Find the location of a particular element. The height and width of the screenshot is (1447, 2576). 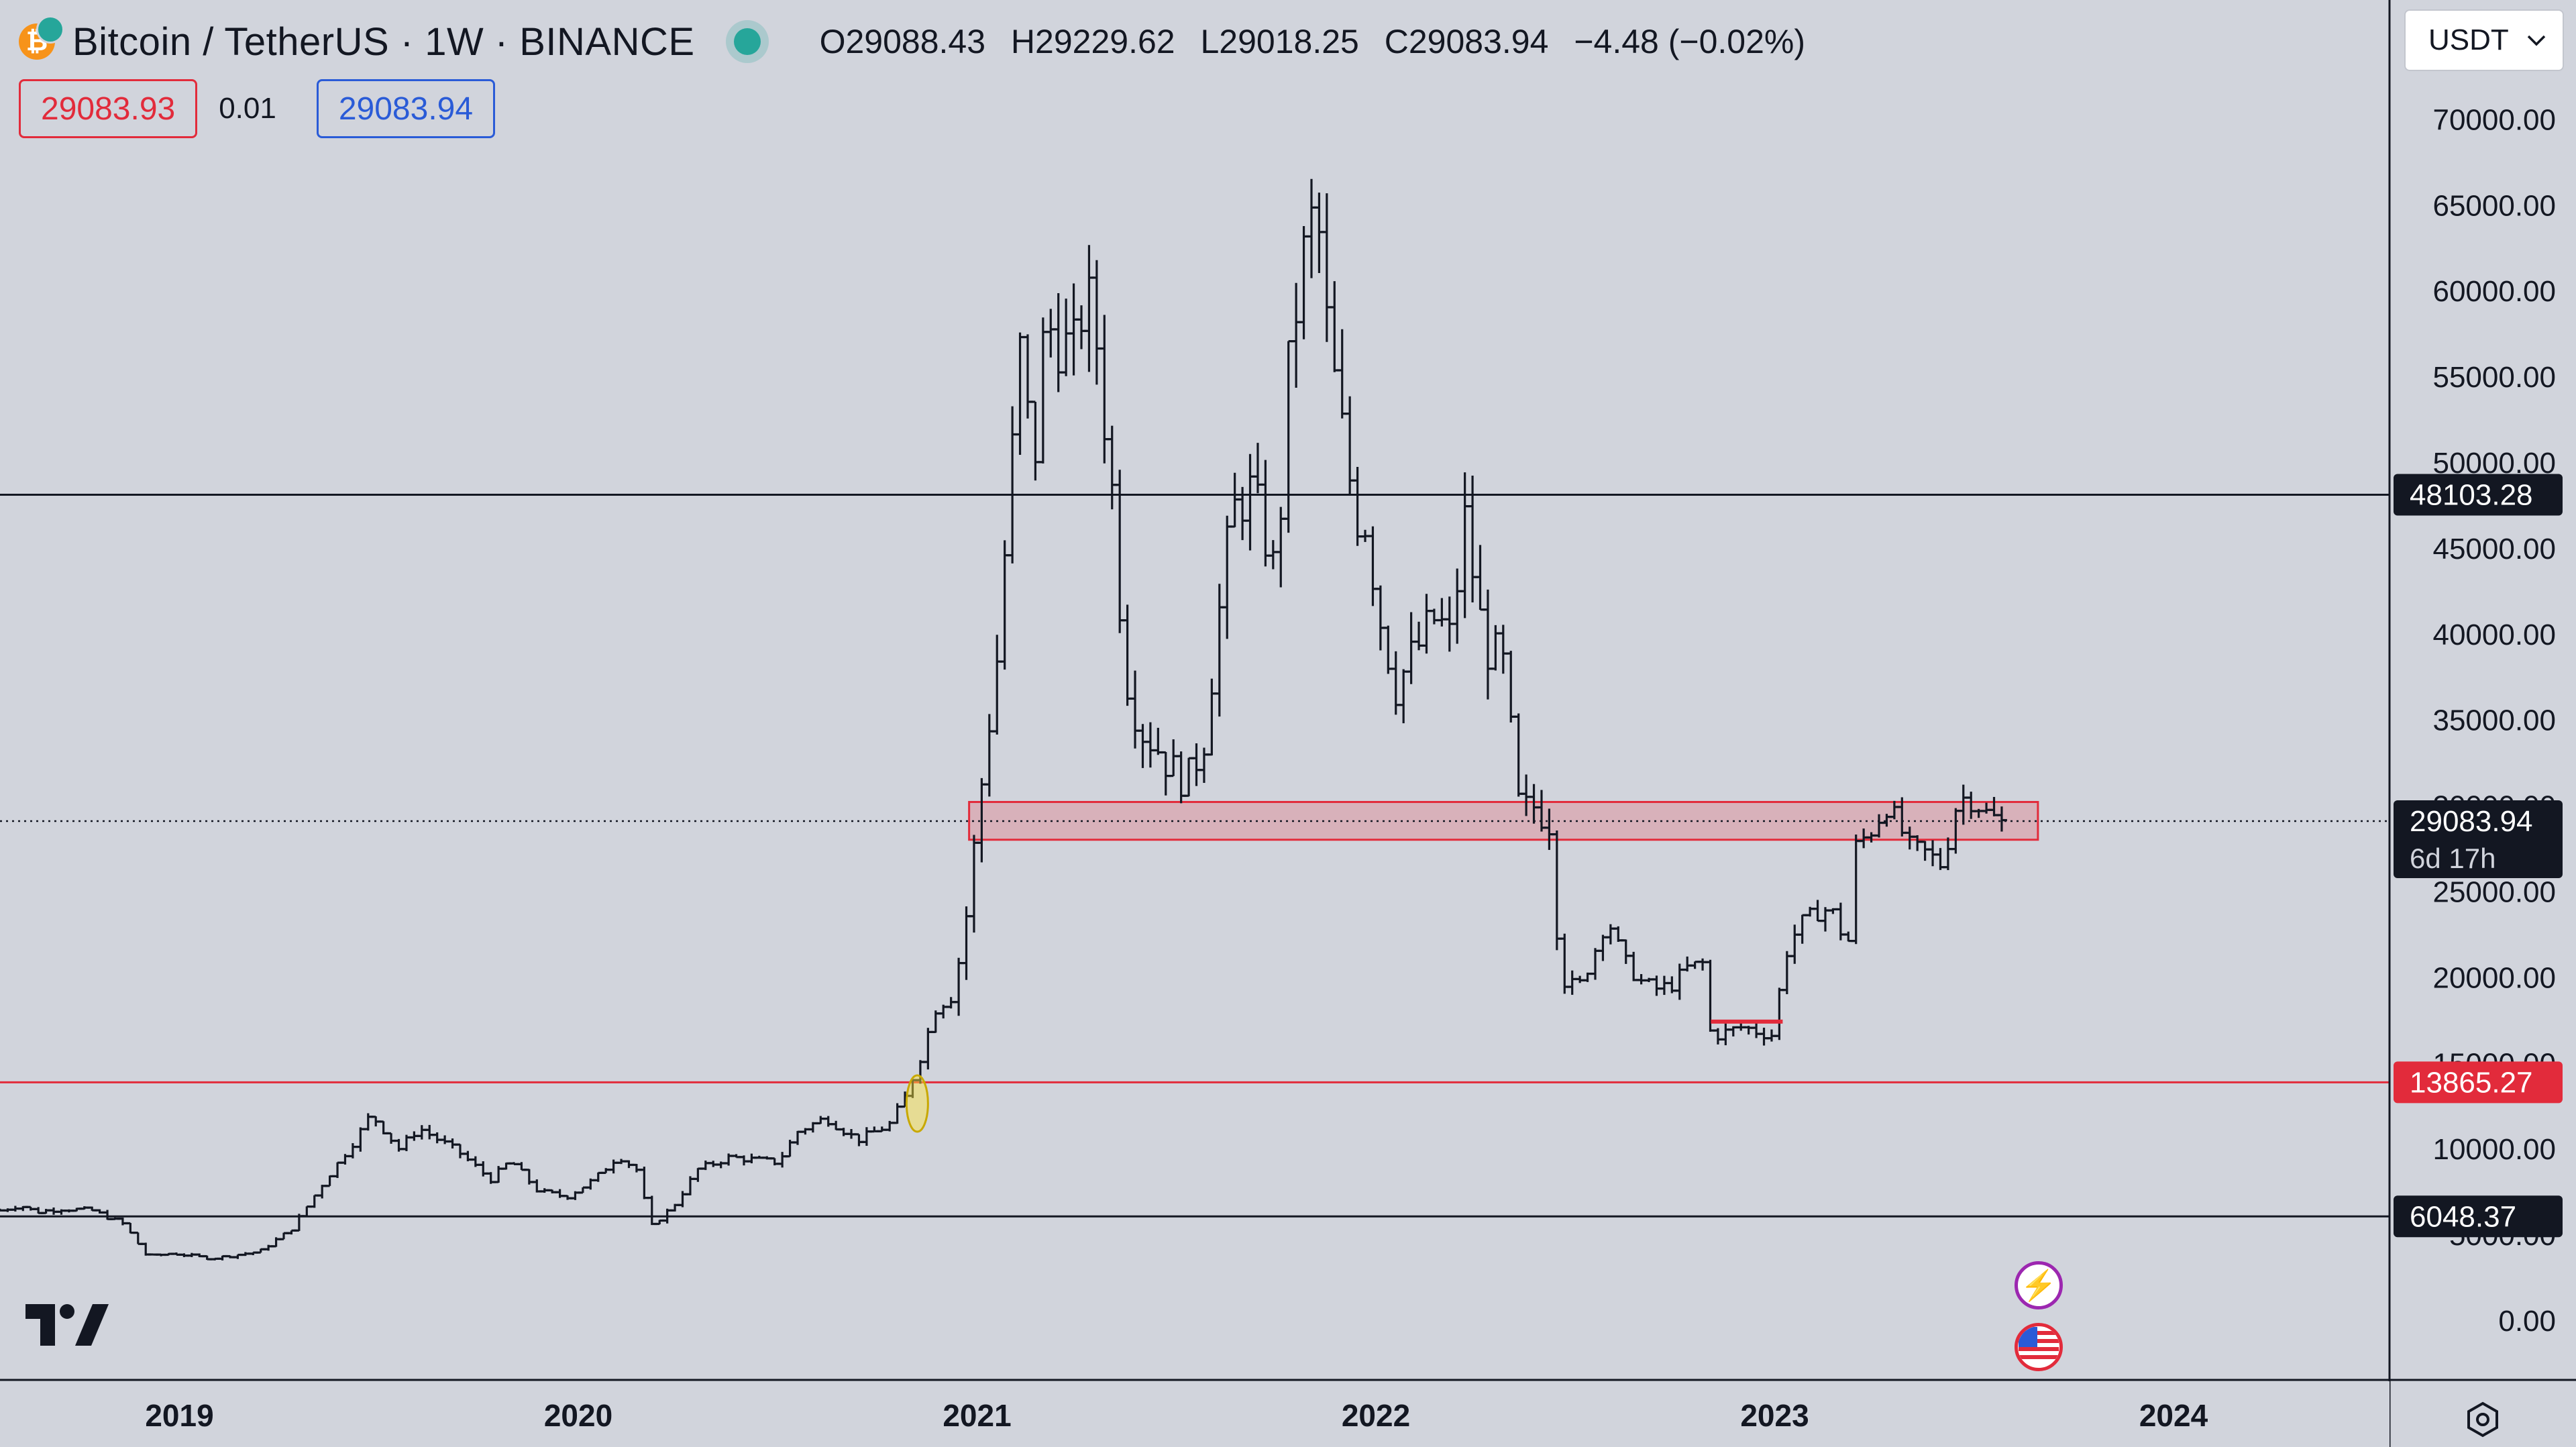

x-tick-label: 2021 is located at coordinates (977, 1415).